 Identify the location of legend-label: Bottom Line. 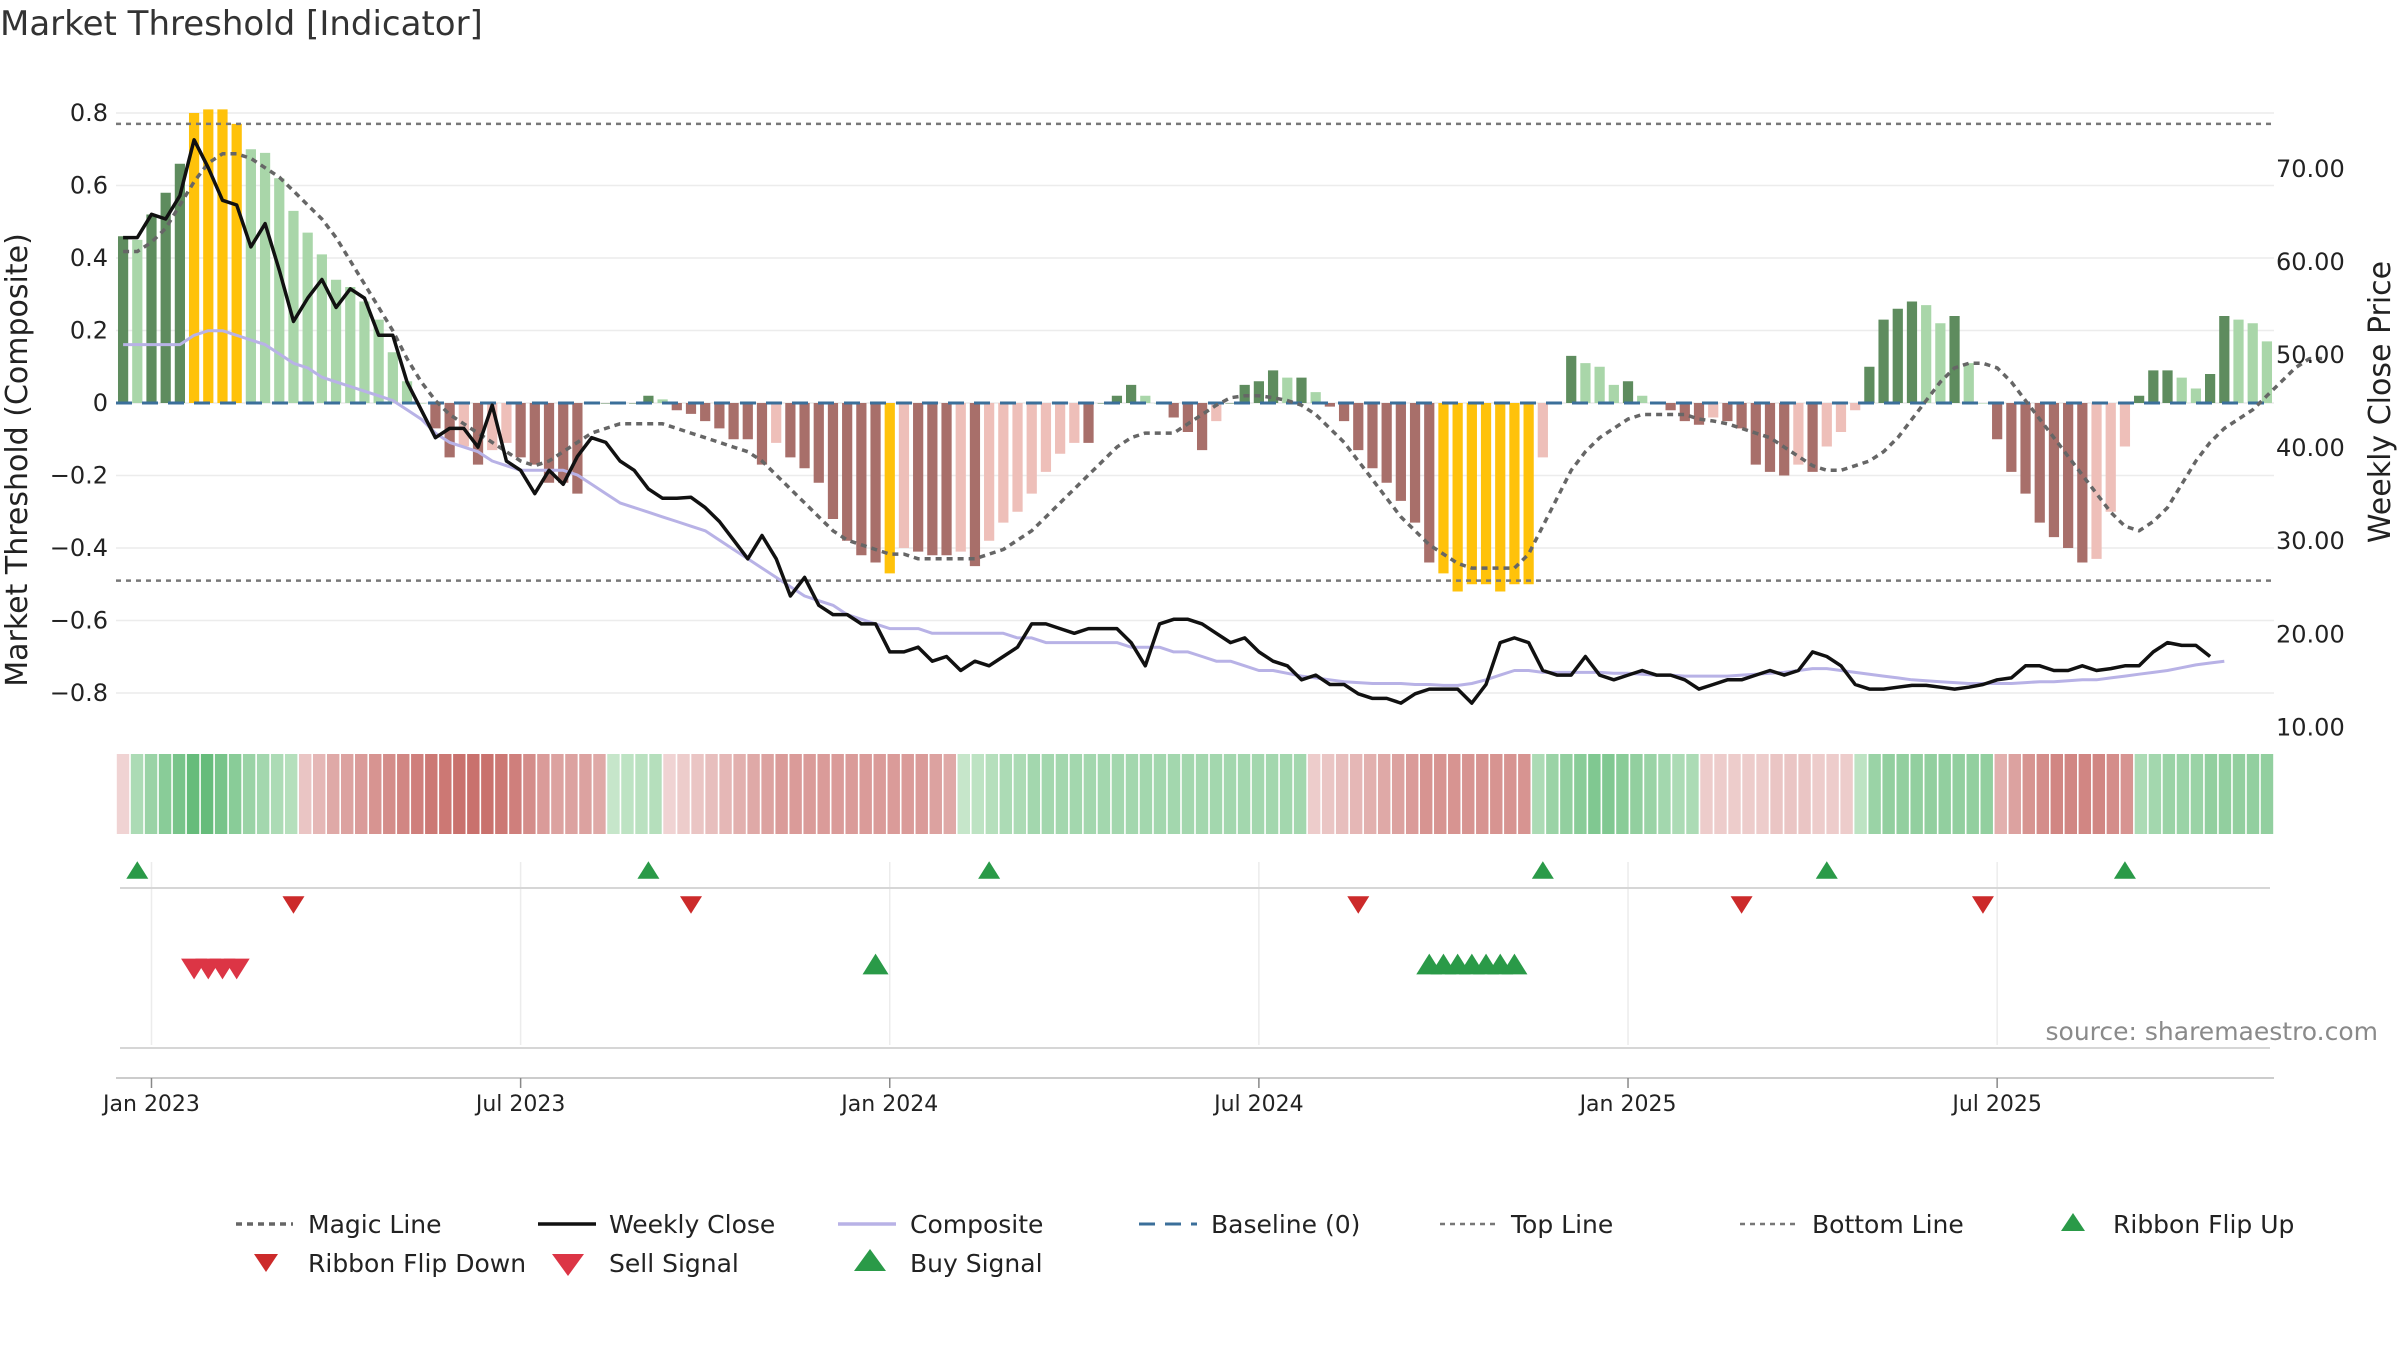
(1888, 1224).